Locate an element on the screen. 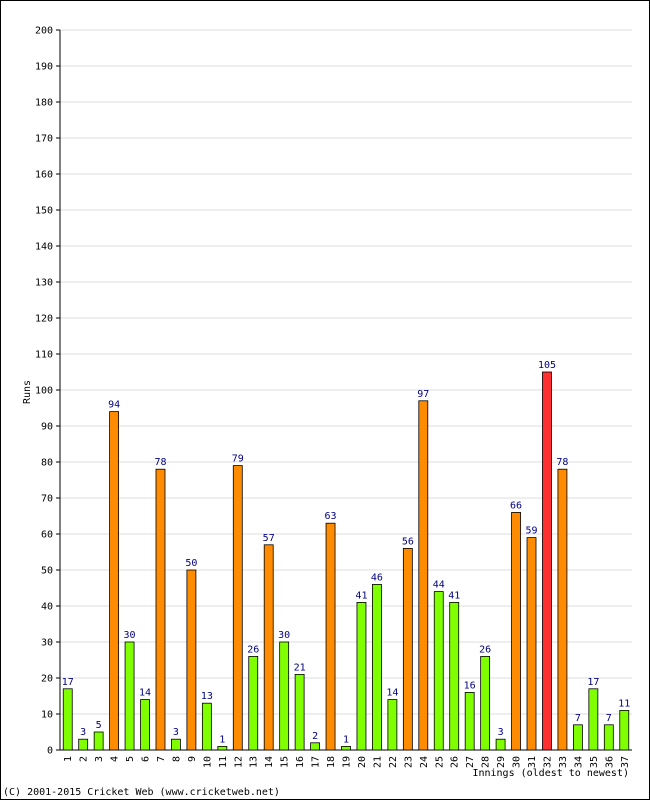 The width and height of the screenshot is (650, 800). x-axis-title: Innings (oldest to newest) is located at coordinates (550, 773).